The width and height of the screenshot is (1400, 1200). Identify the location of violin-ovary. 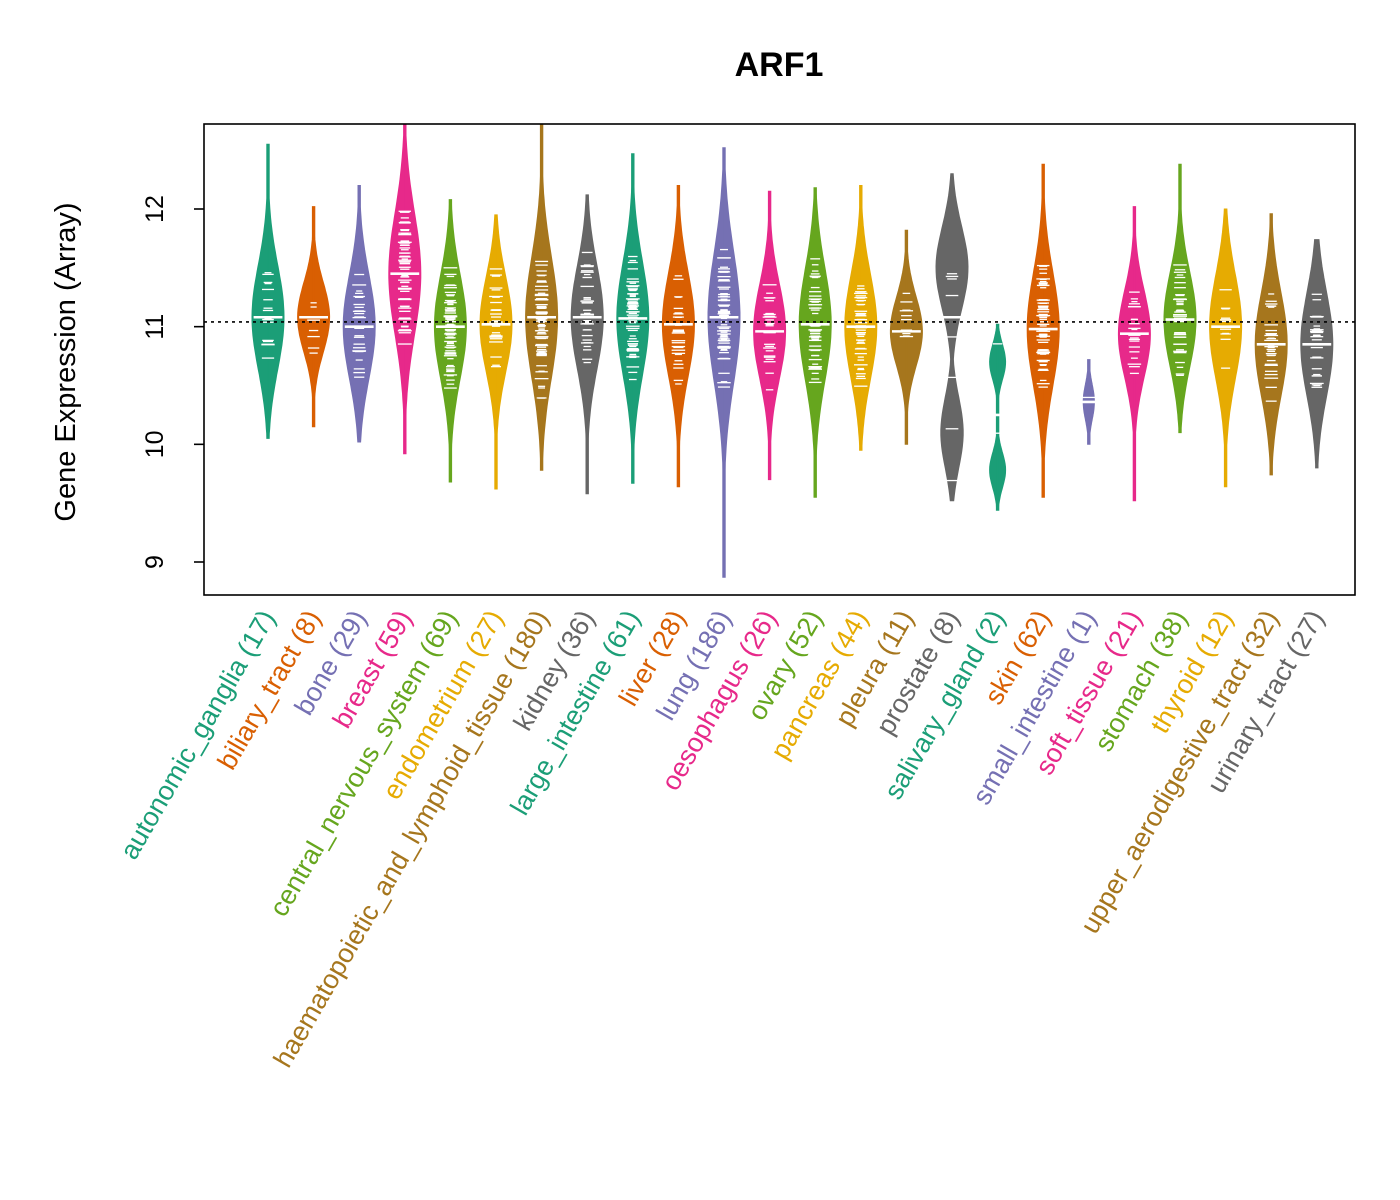
(815, 342).